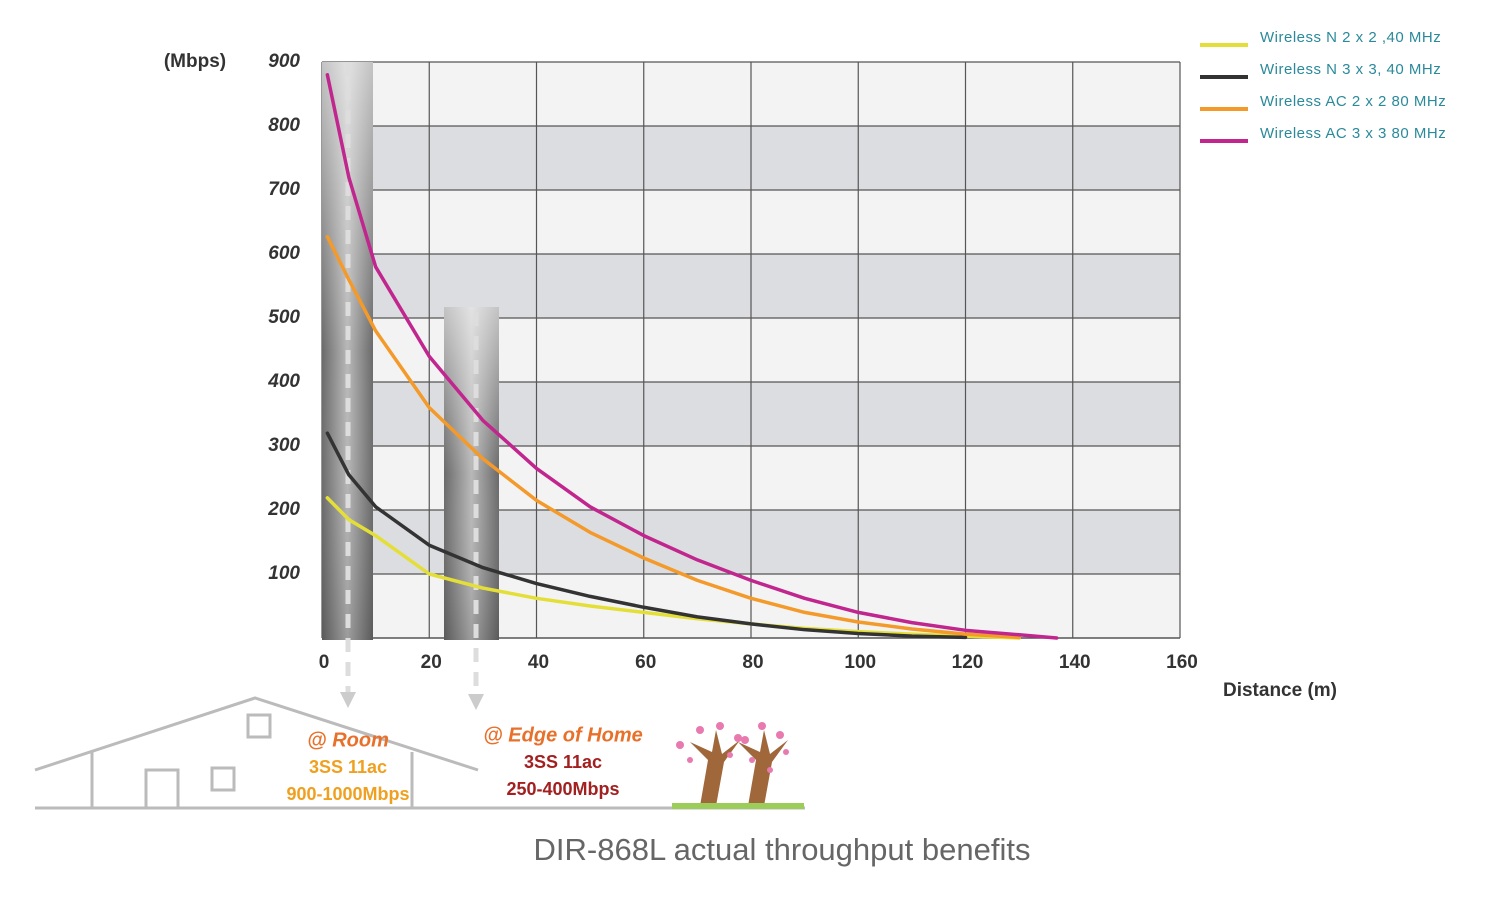  Describe the element at coordinates (284, 61) in the screenshot. I see `y-tick-label: 900` at that location.